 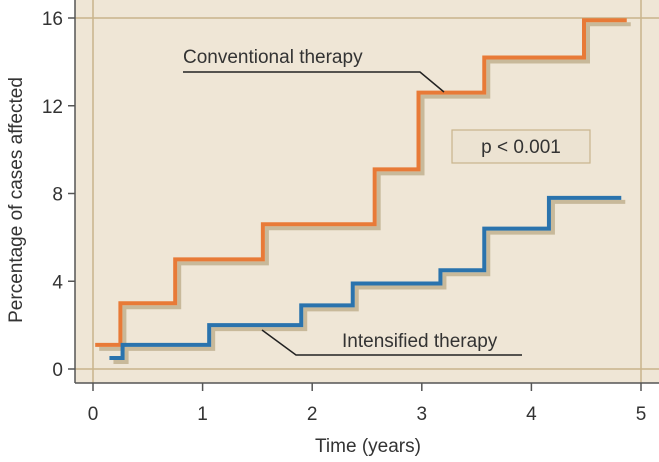 I want to click on x-tick-label: 3, so click(x=422, y=414).